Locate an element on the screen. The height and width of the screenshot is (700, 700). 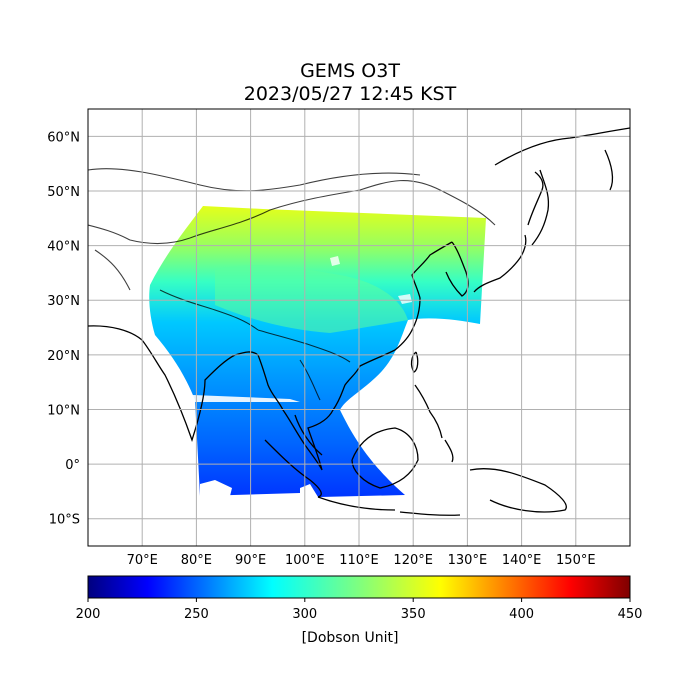
lat-tick-label: 20°N is located at coordinates (63, 356).